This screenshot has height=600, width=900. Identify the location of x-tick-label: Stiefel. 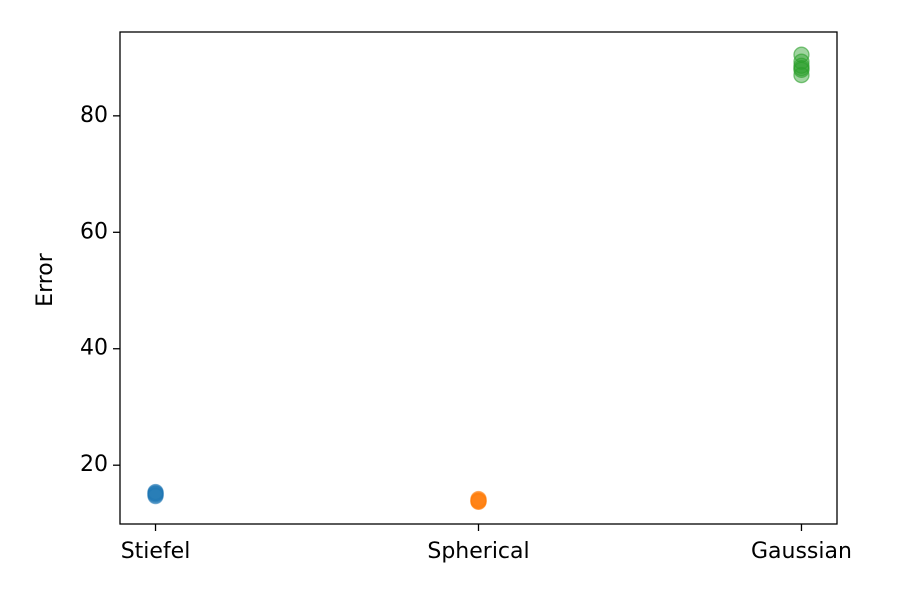
(156, 551).